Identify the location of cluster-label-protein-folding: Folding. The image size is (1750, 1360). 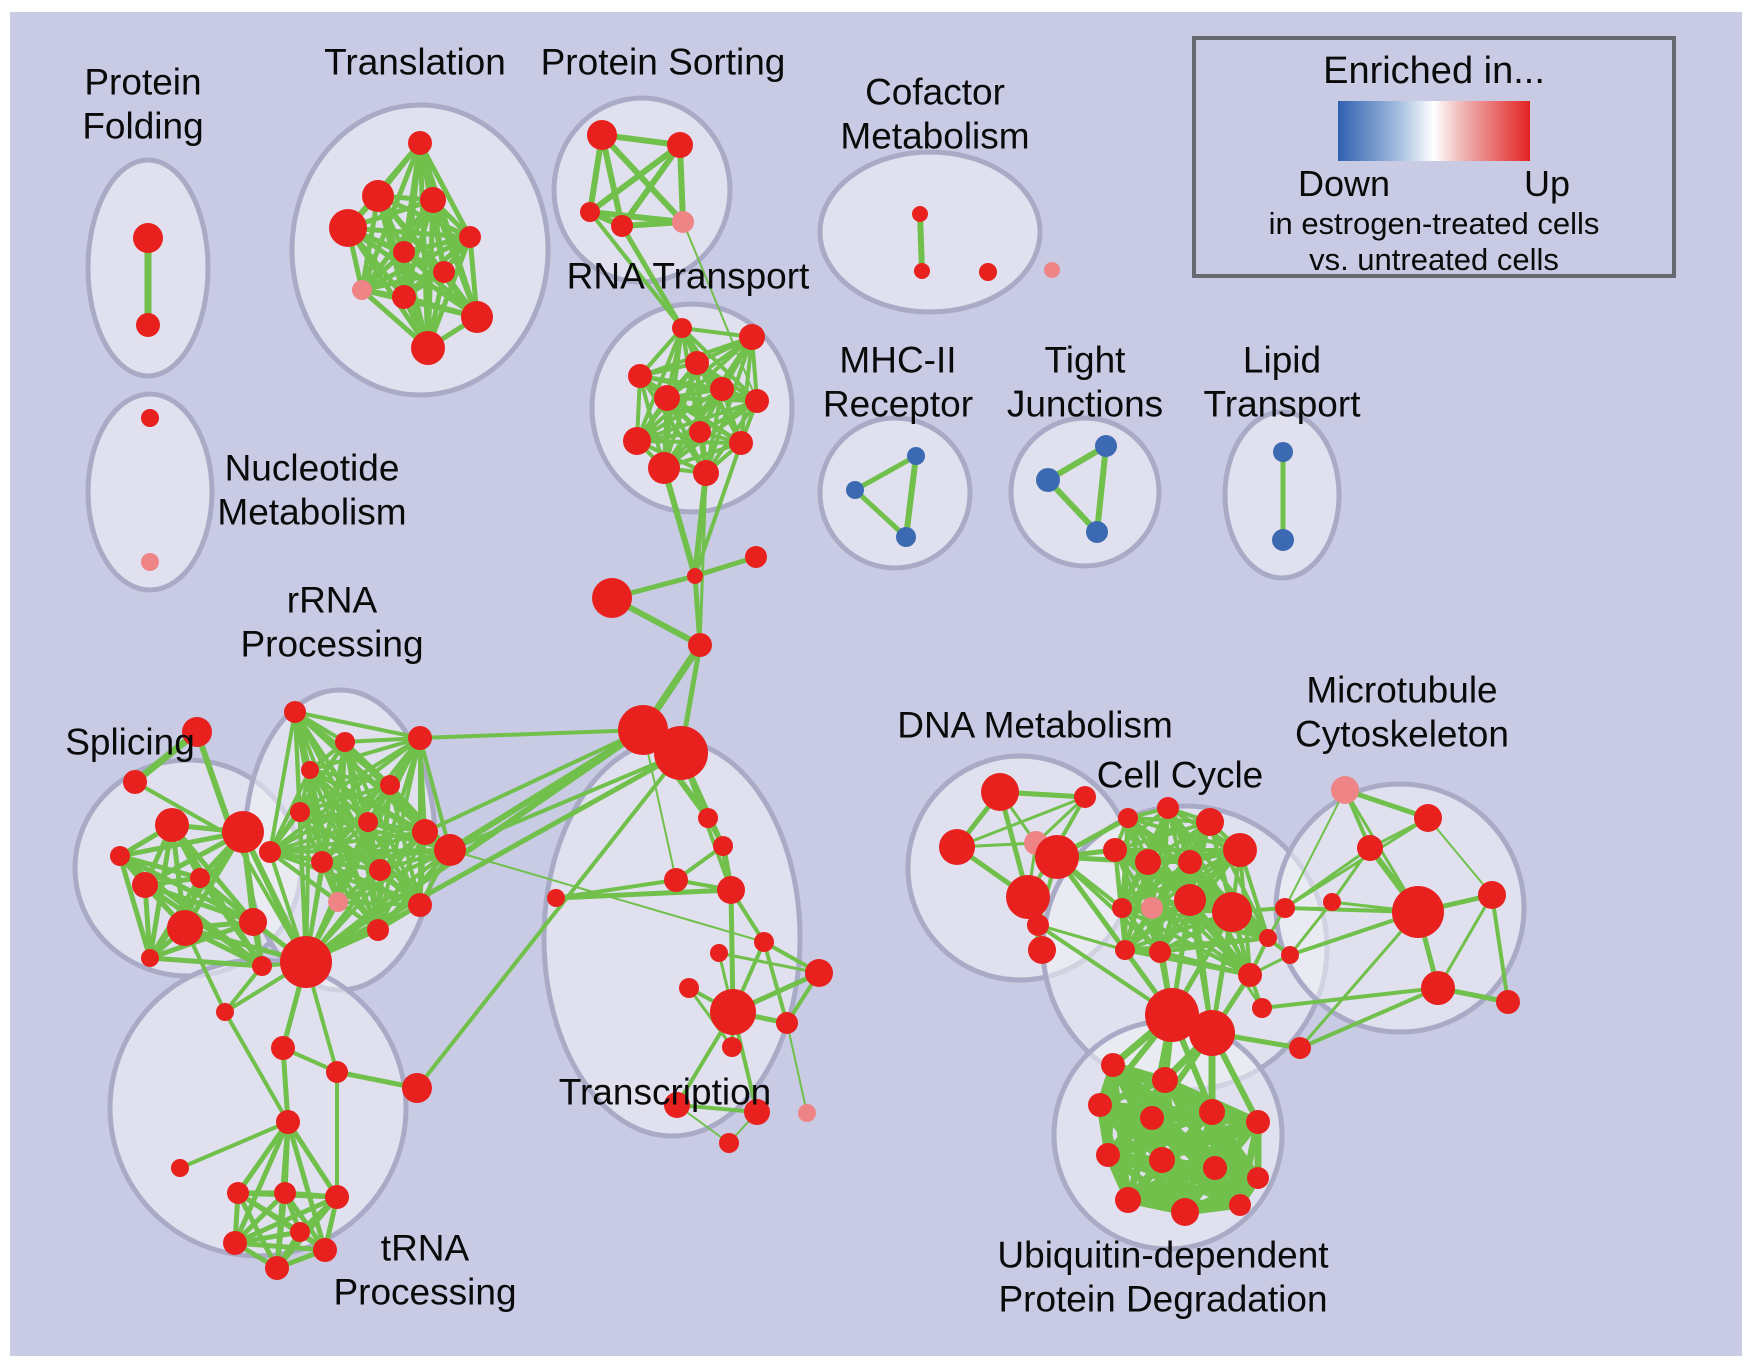
(142, 126).